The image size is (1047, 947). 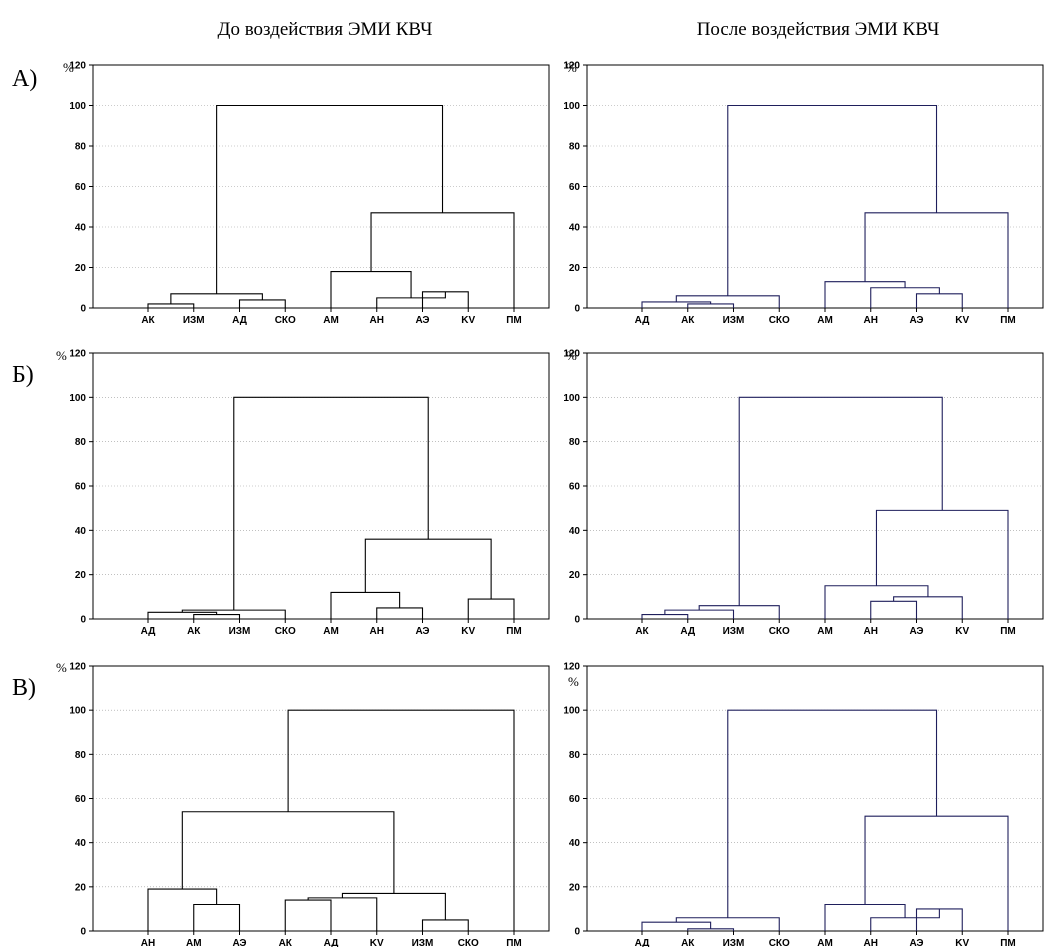 What do you see at coordinates (803, 193) in the screenshot?
I see `dendrogram-panel-2: 0 20 40 60 80 100 120% АД АК ИЗМ СКО АМ АН АЭ KV ПМ` at bounding box center [803, 193].